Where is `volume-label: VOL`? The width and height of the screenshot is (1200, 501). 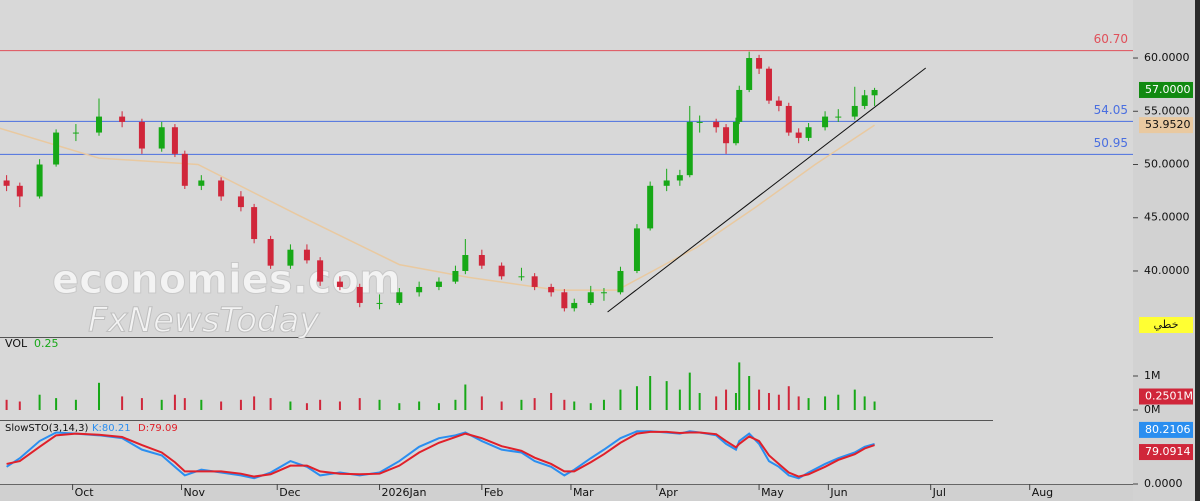 volume-label: VOL is located at coordinates (16, 343).